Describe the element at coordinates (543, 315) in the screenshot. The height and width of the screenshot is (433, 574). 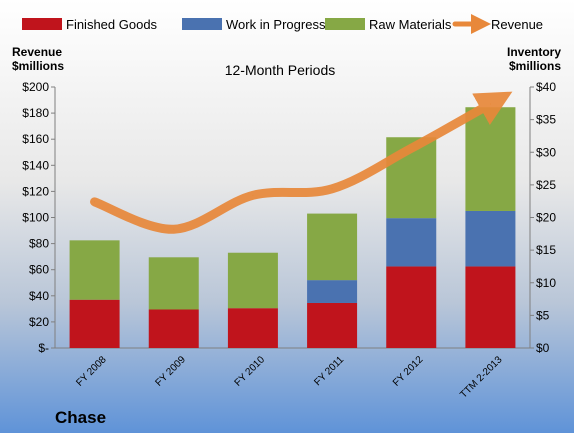
I see `right-tick-label: $5` at that location.